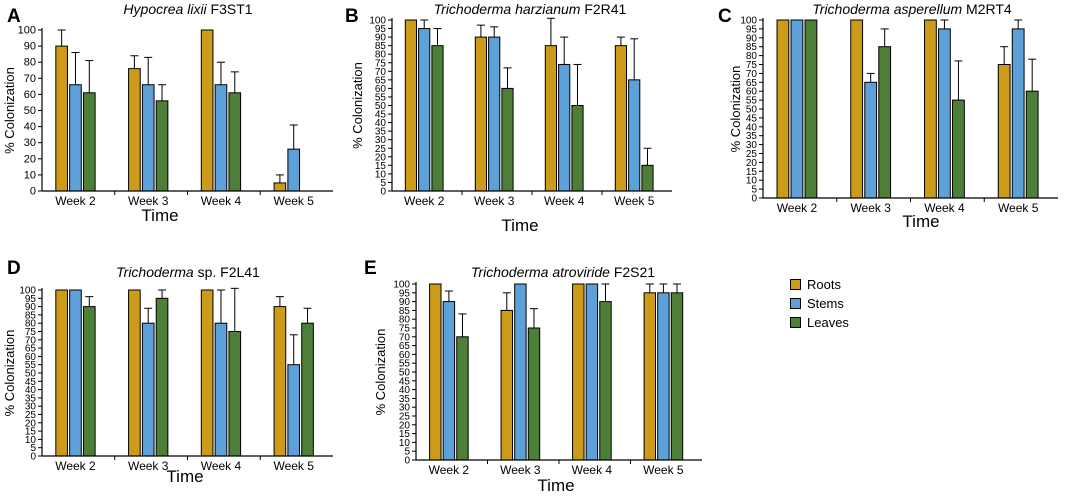 This screenshot has height=497, width=1065. I want to click on y-tick-label-e: 5, so click(407, 452).